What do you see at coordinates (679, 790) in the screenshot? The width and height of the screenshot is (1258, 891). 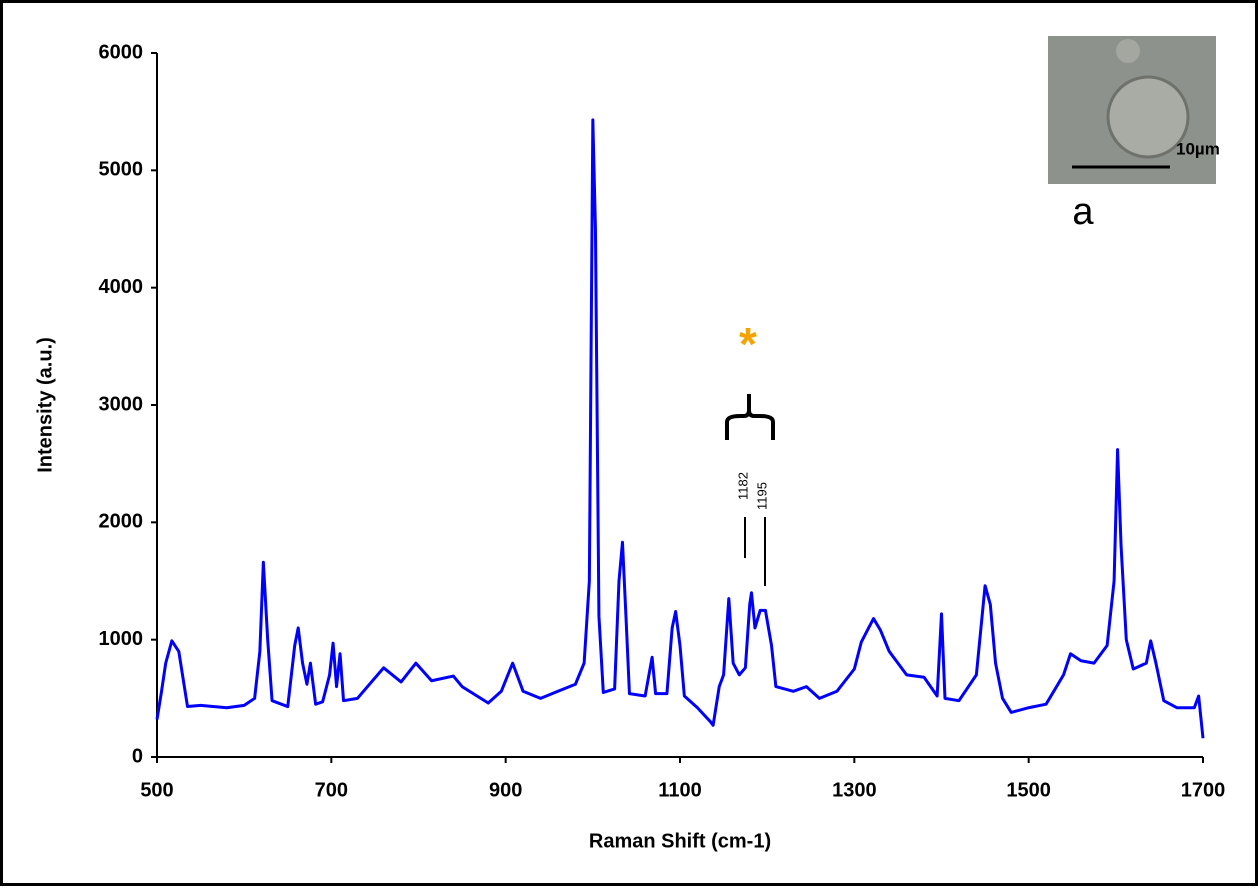 I see `x-tick-label: 1100` at bounding box center [679, 790].